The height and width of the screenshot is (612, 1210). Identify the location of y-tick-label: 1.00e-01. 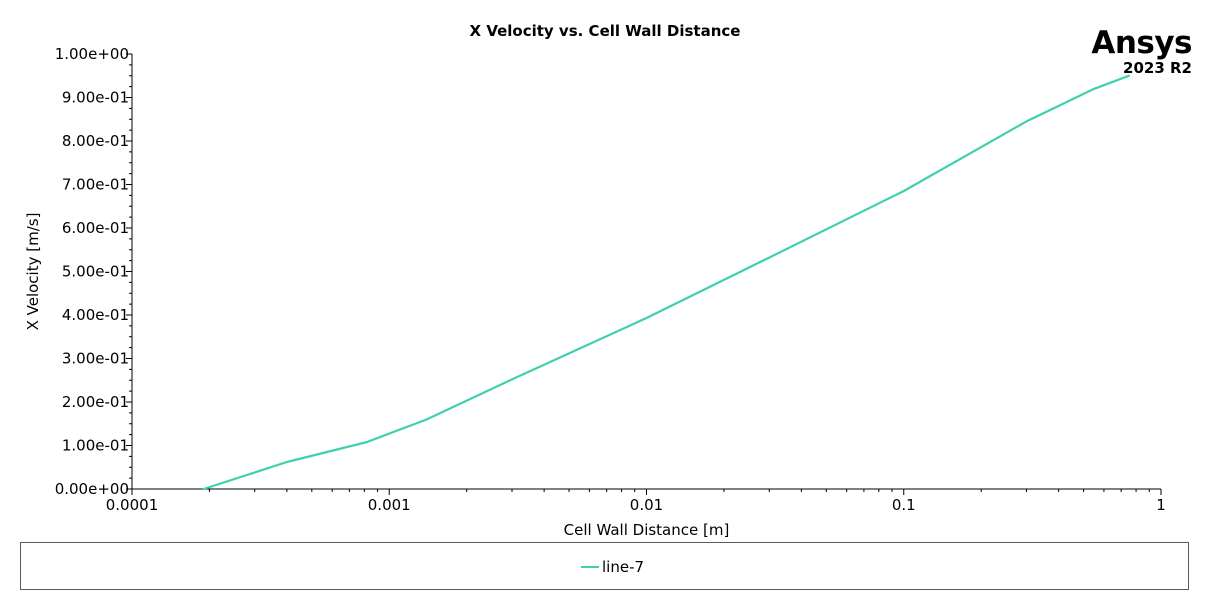
(95, 446).